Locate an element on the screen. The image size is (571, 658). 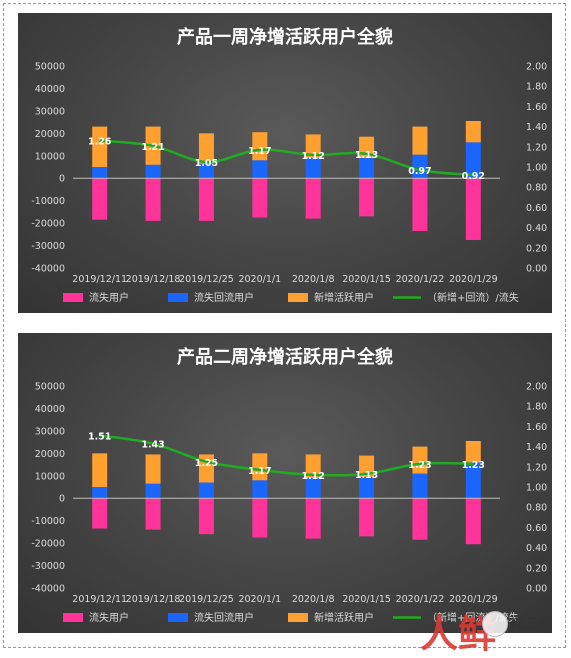
c2-y-tick-label: 50000 is located at coordinates (50, 387).